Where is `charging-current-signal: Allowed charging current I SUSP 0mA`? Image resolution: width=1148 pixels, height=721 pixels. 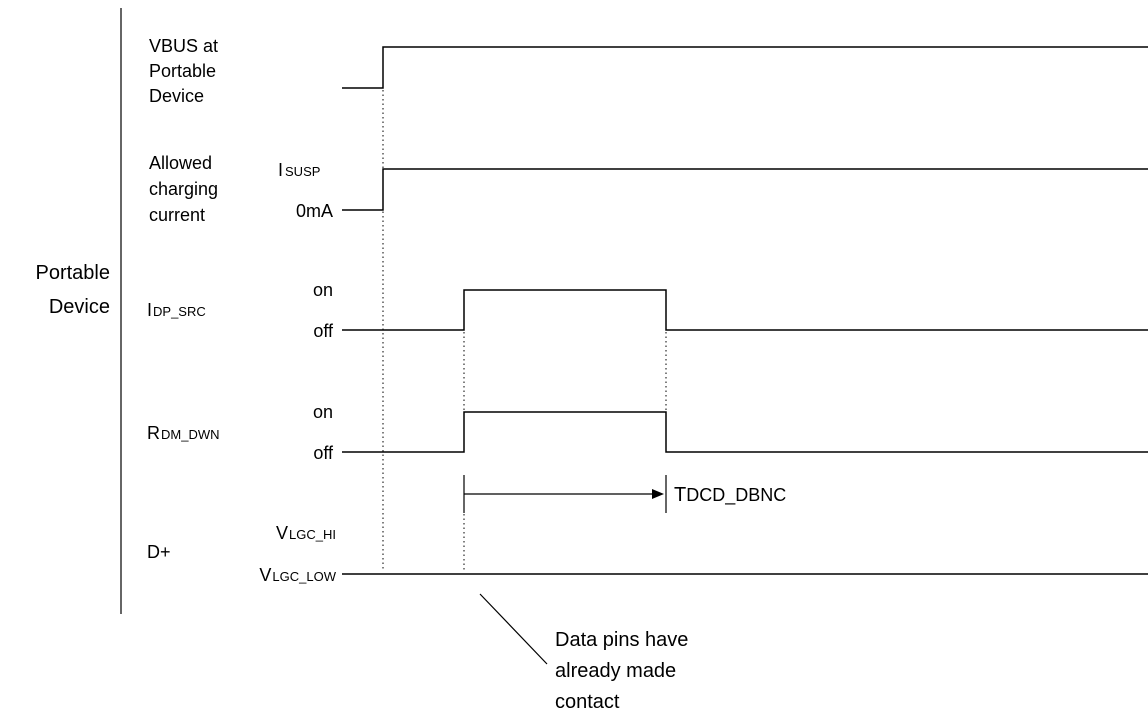 charging-current-signal: Allowed charging current I SUSP 0mA is located at coordinates (648, 189).